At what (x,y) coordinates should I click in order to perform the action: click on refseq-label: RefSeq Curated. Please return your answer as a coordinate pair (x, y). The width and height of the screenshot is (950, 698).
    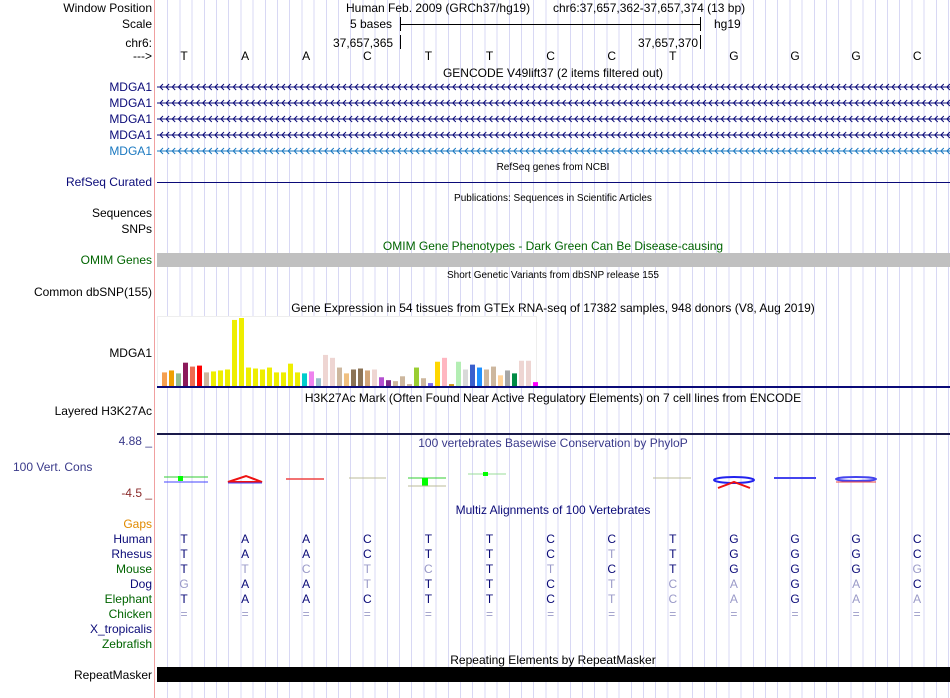
    Looking at the image, I should click on (108, 182).